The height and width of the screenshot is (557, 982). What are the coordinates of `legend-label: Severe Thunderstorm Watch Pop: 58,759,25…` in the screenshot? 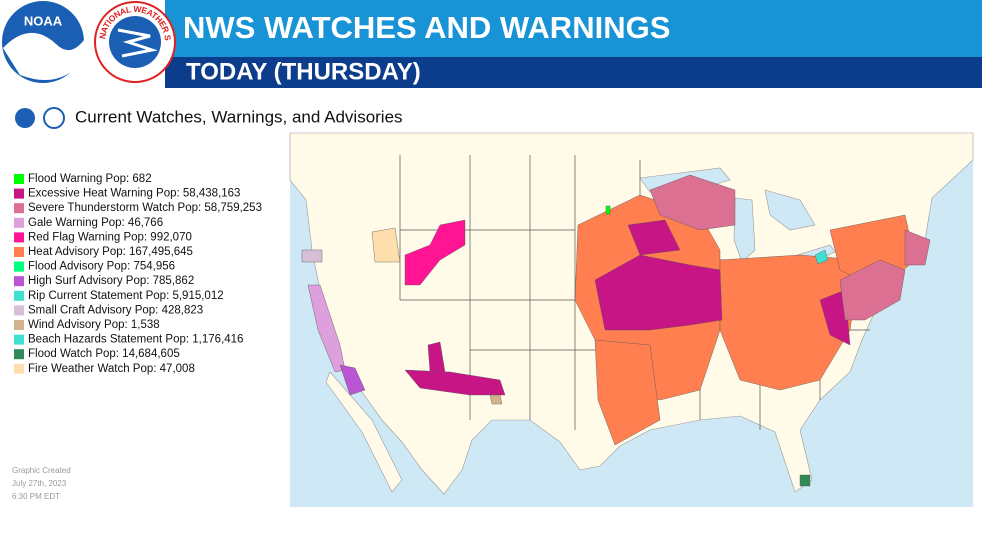 It's located at (145, 208).